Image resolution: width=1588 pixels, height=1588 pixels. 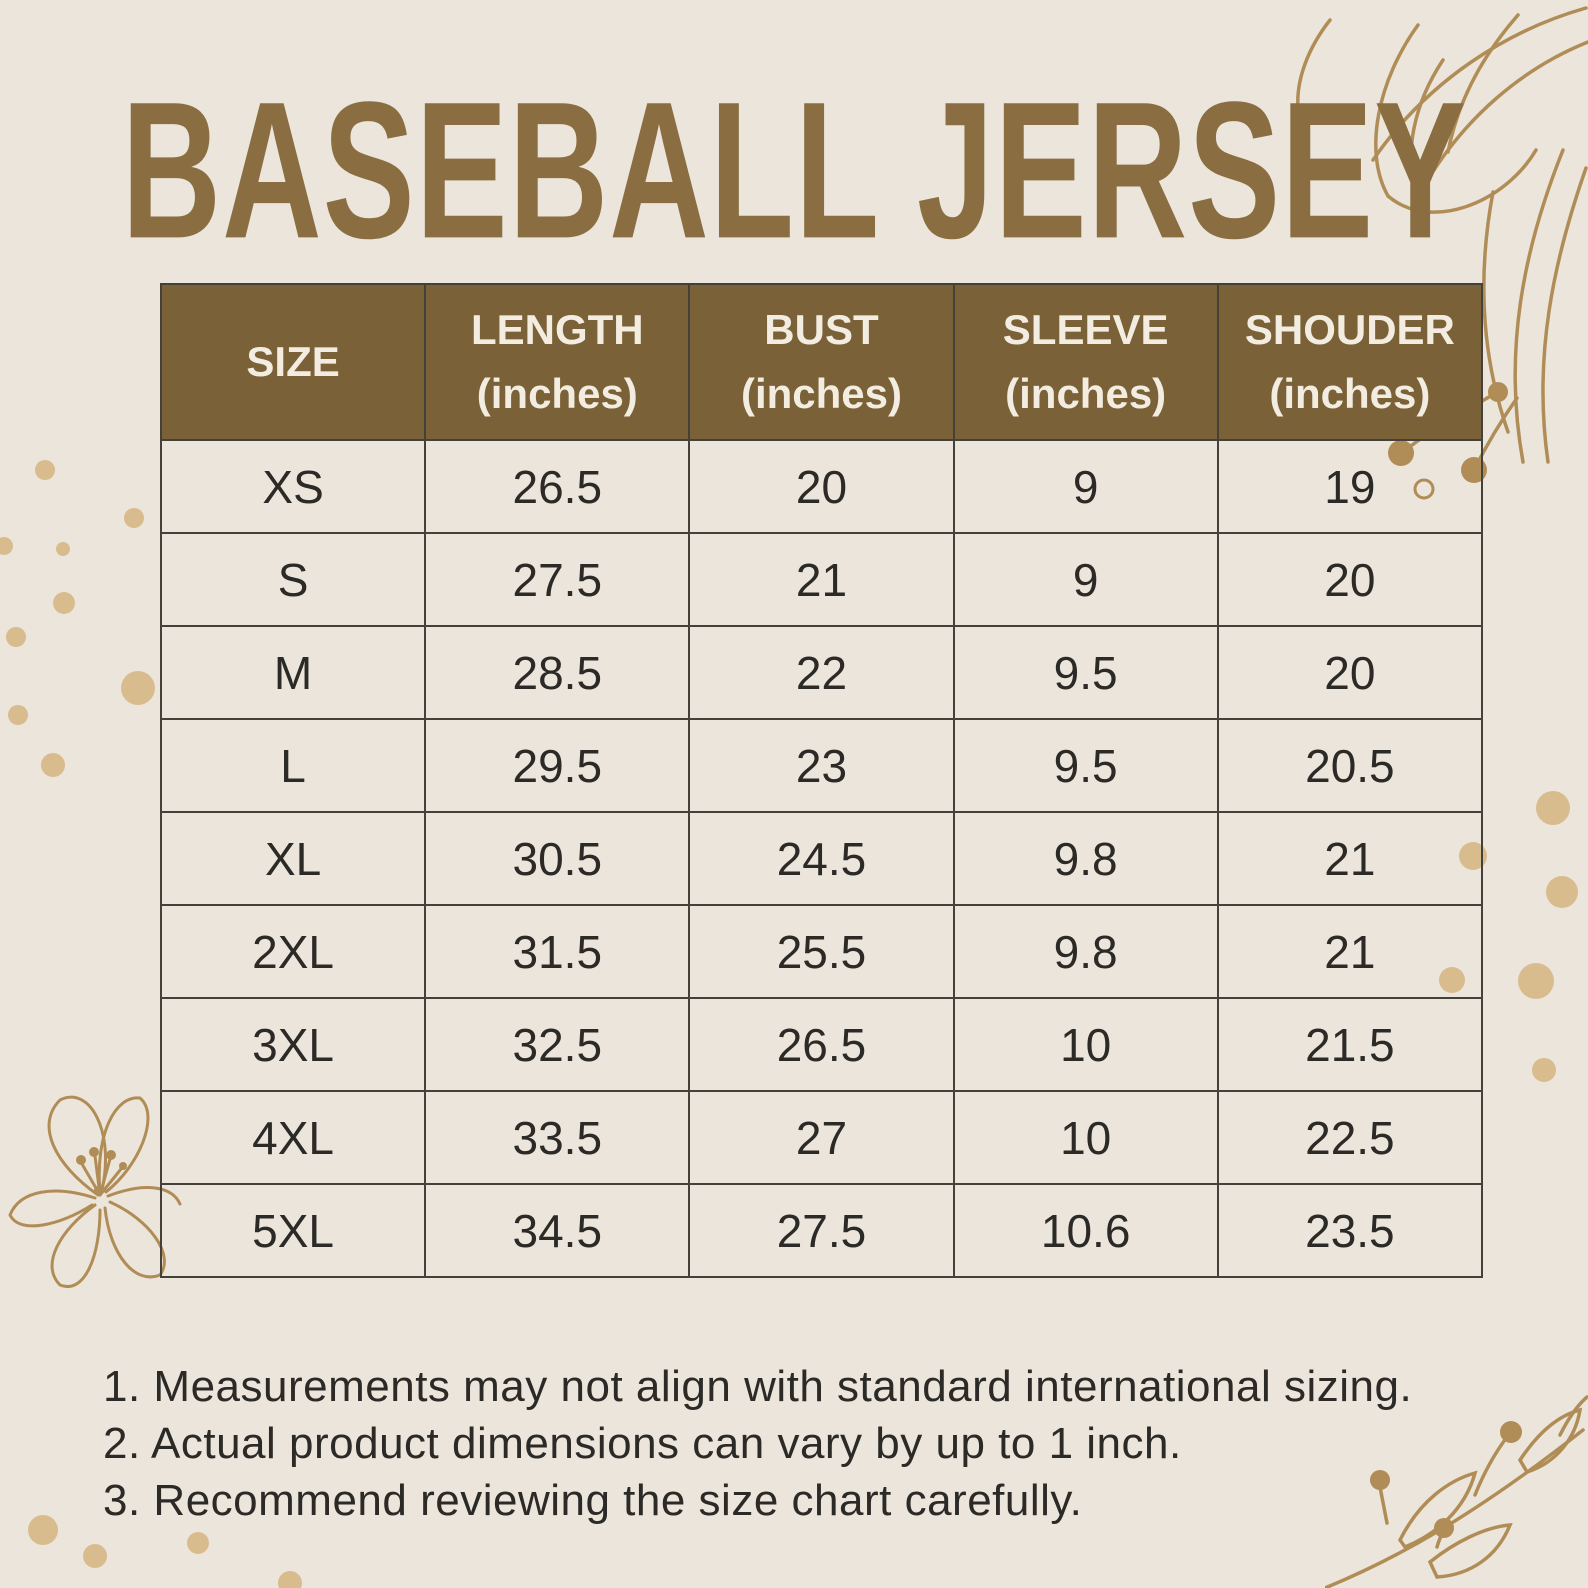 I want to click on table-row: XL 30.5 24.5 9.8 21, so click(x=821, y=858).